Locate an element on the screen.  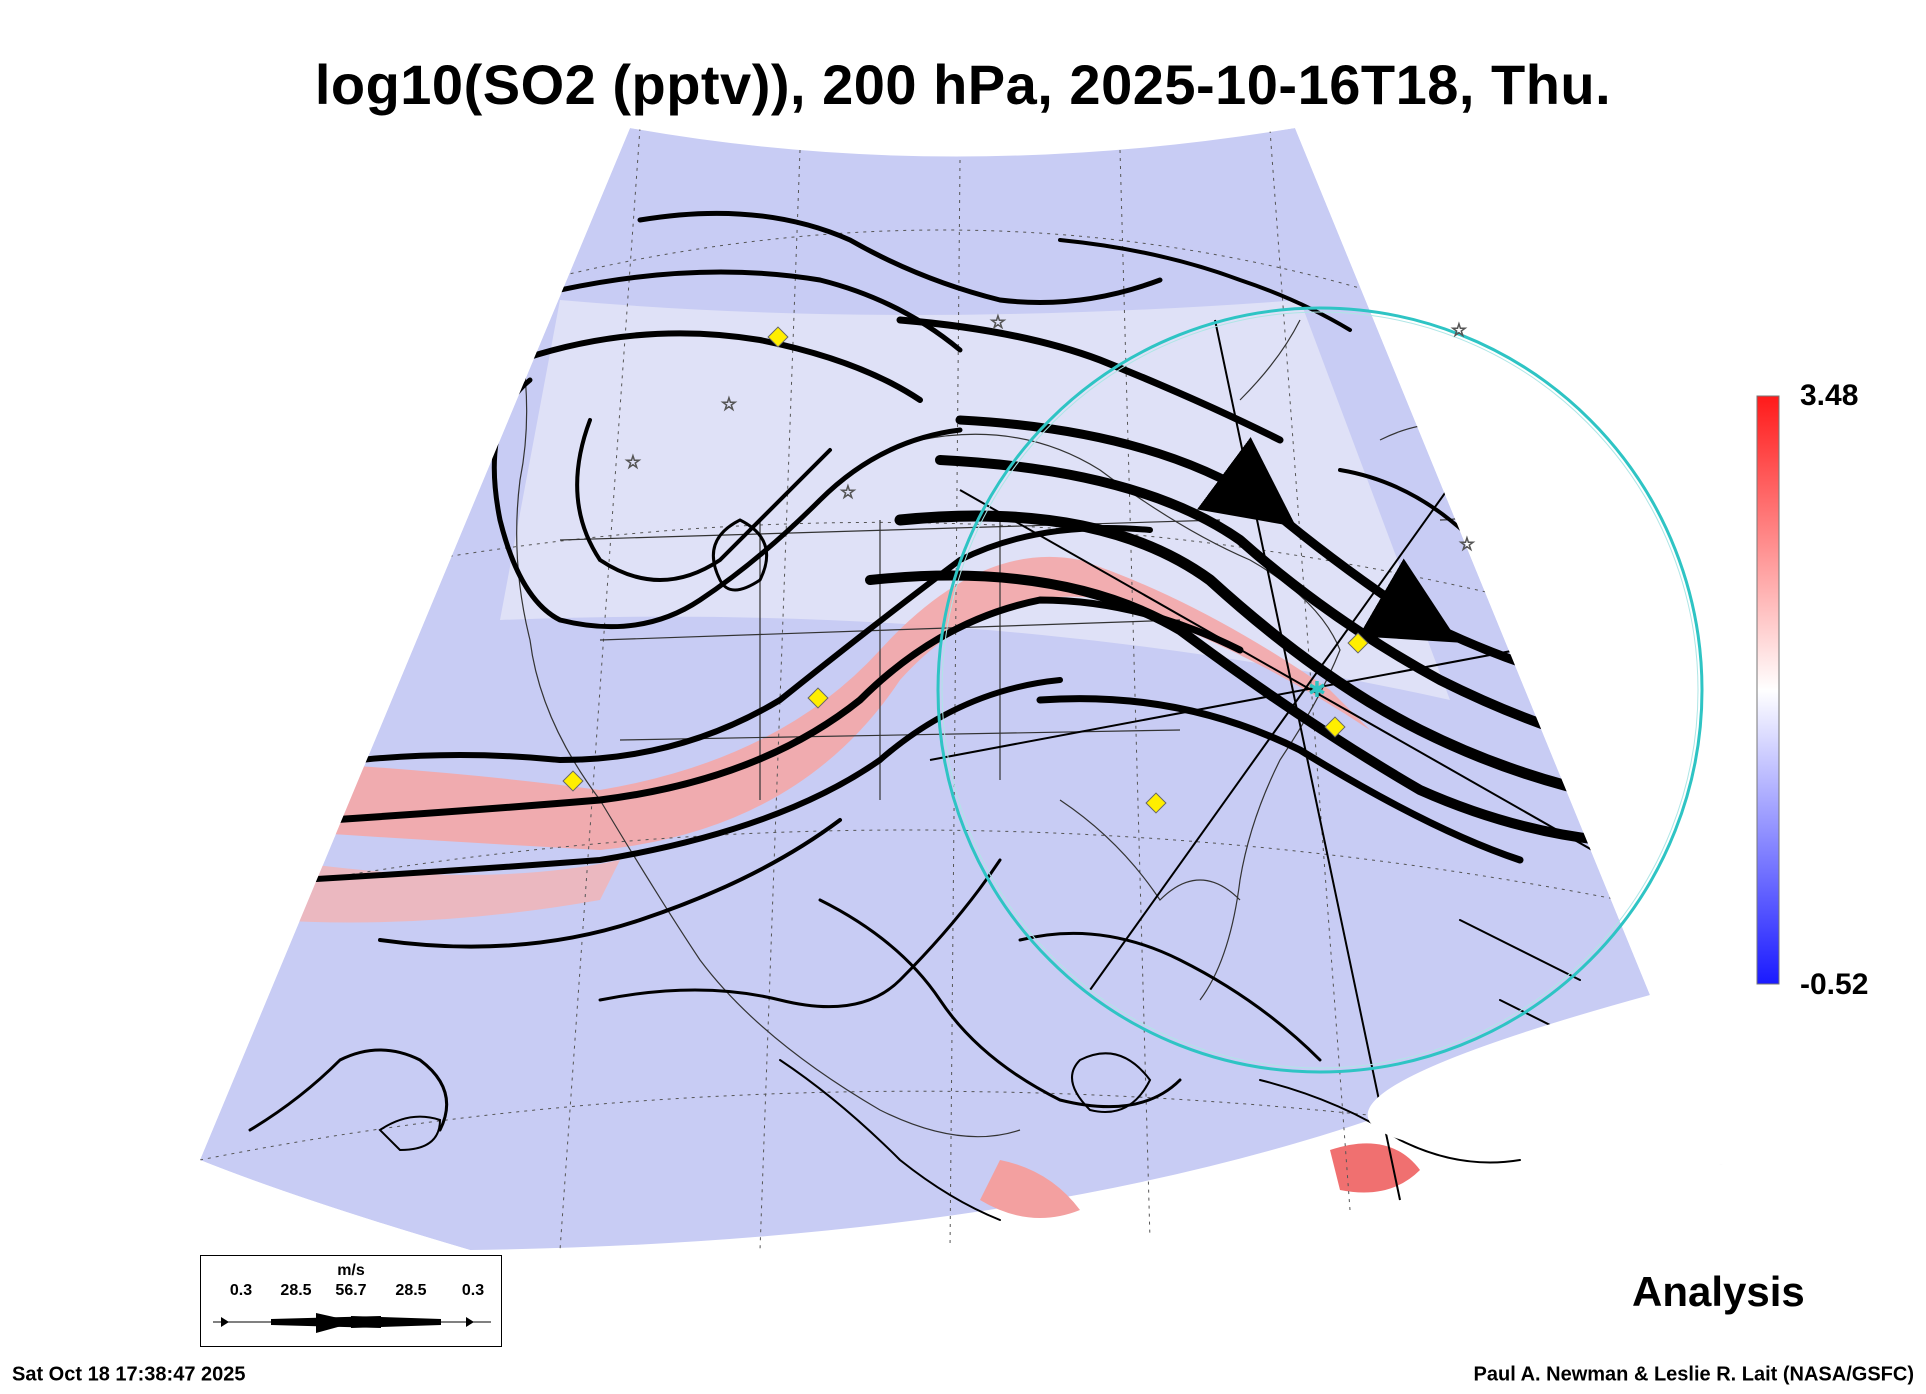
center-star-icon: ✱ is located at coordinates (1317, 689).